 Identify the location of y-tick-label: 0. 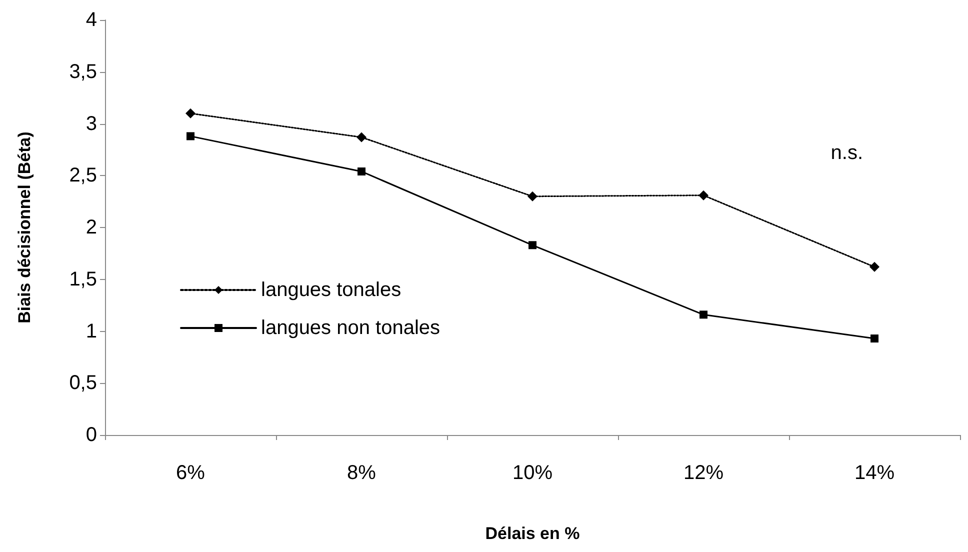
(91, 435).